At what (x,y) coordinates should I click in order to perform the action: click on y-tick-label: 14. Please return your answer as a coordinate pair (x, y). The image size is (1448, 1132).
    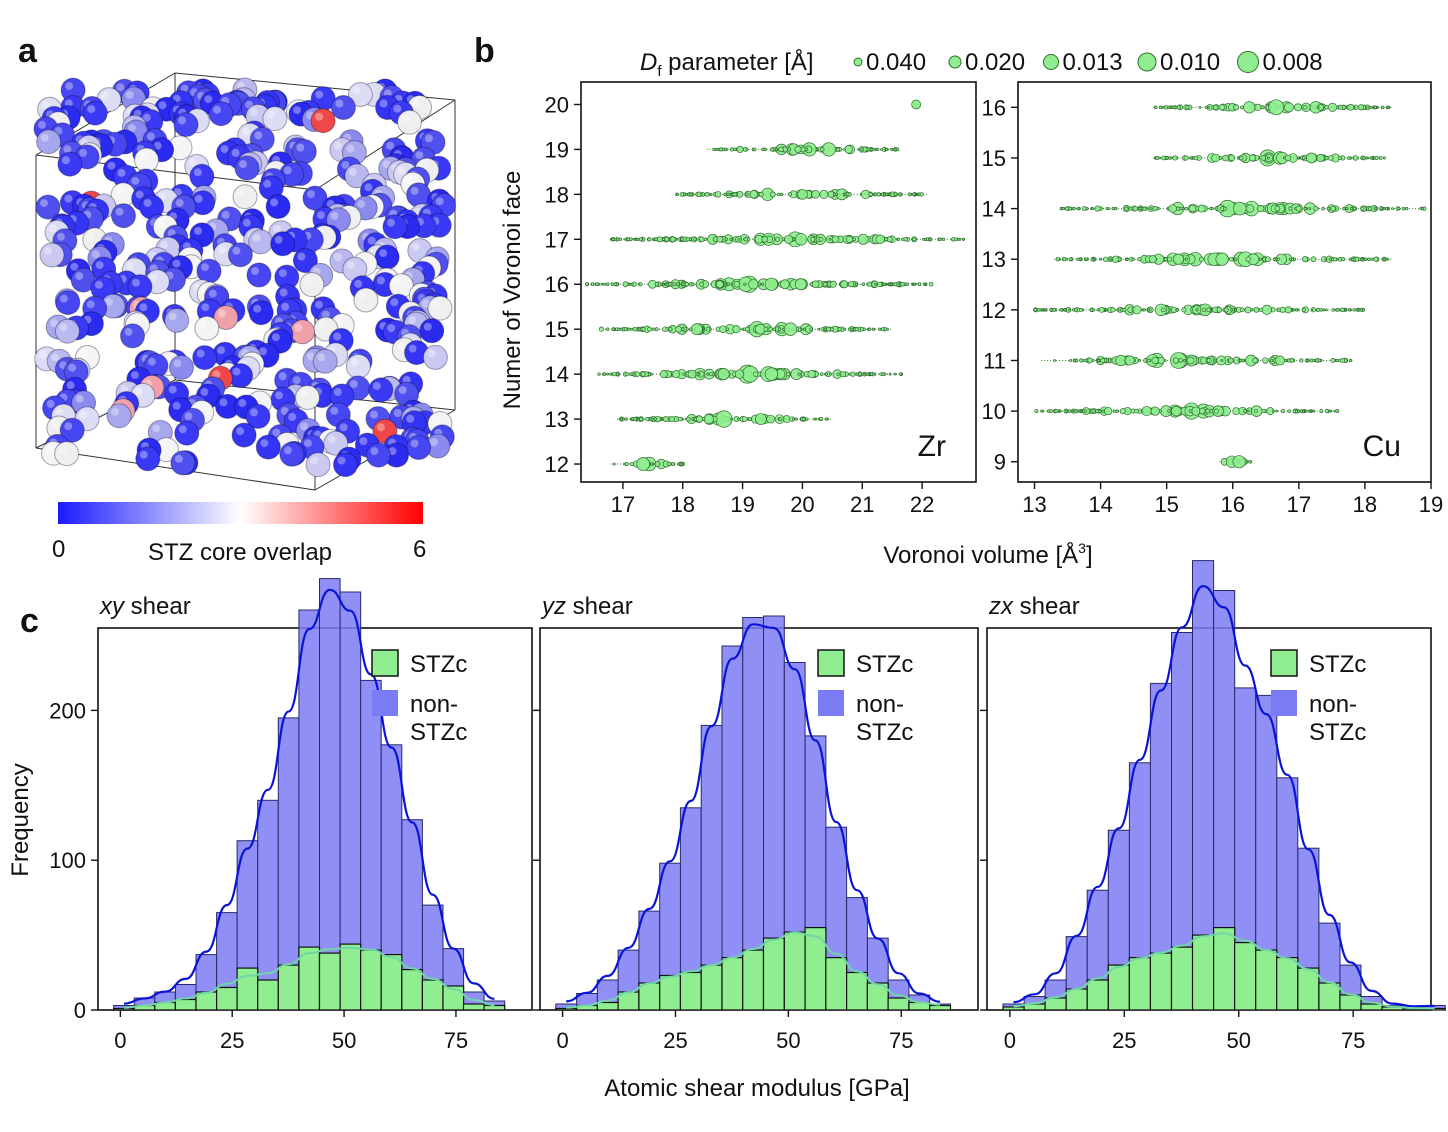
    Looking at the image, I should click on (994, 209).